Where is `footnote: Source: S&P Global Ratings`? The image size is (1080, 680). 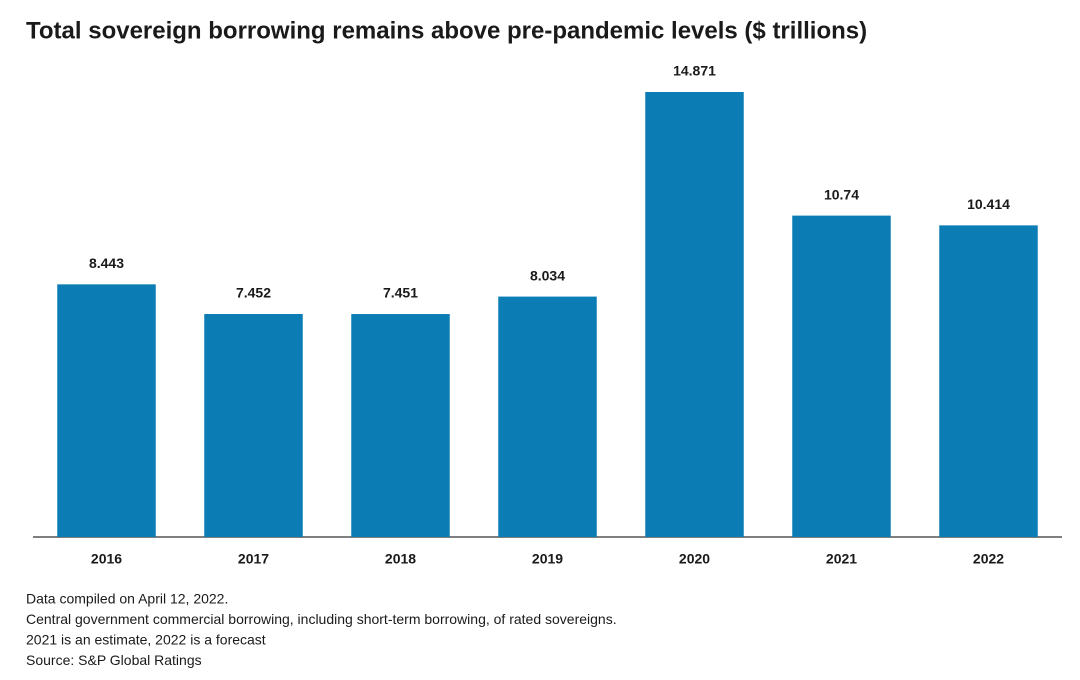
footnote: Source: S&P Global Ratings is located at coordinates (114, 660).